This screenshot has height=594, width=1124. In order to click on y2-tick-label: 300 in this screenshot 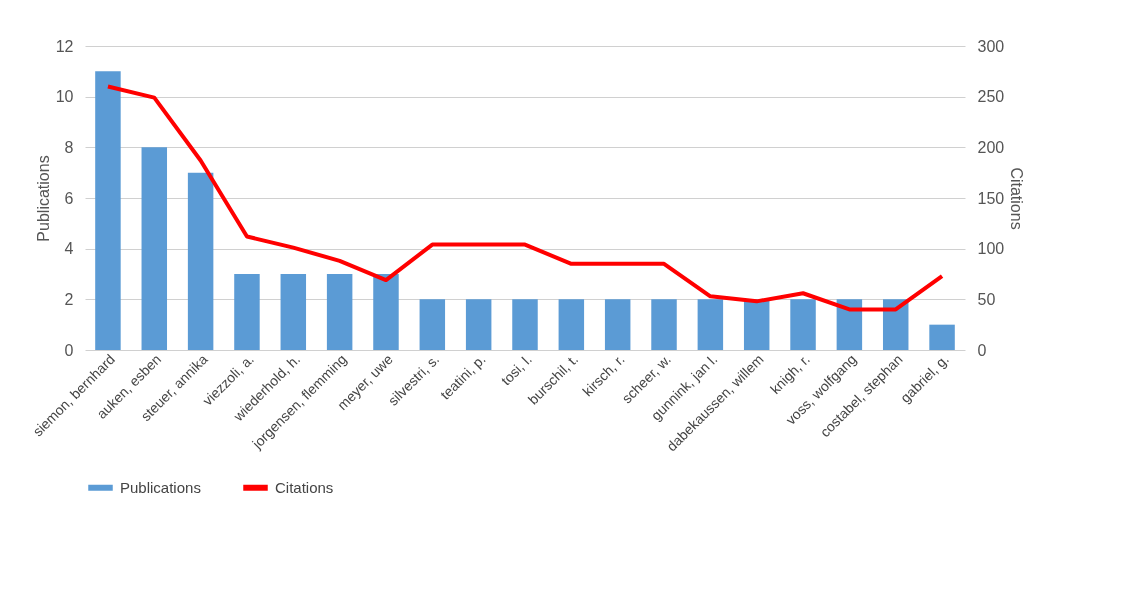, I will do `click(991, 46)`.